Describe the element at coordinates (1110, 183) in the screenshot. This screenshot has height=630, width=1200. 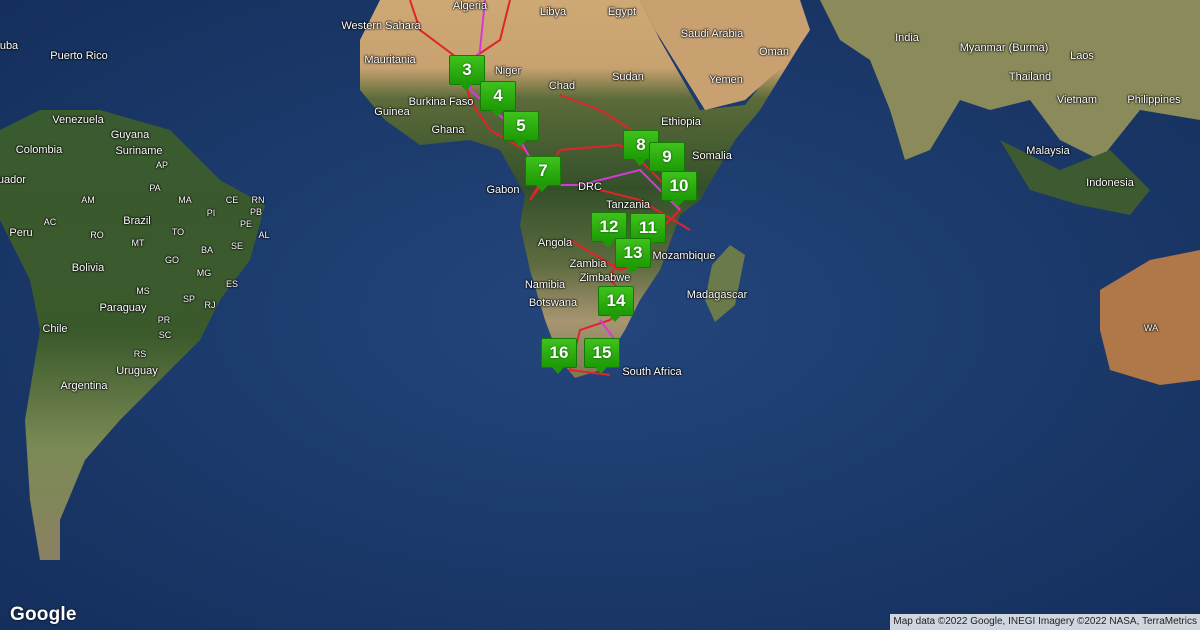
I see `map-label: Indonesia` at that location.